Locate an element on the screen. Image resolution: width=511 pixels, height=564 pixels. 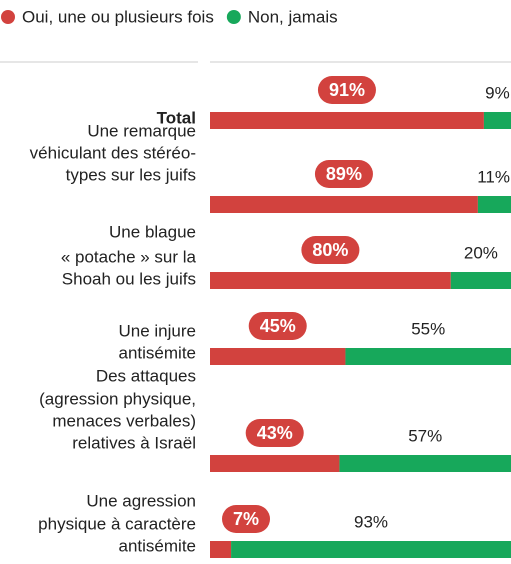
category-label: « potache » sur la is located at coordinates (129, 256).